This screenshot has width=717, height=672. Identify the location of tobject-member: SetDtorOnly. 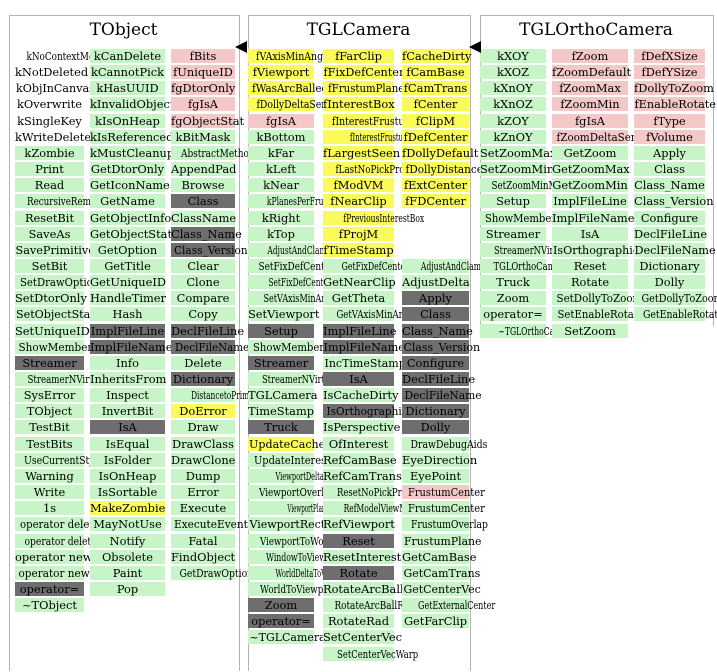
(51, 298).